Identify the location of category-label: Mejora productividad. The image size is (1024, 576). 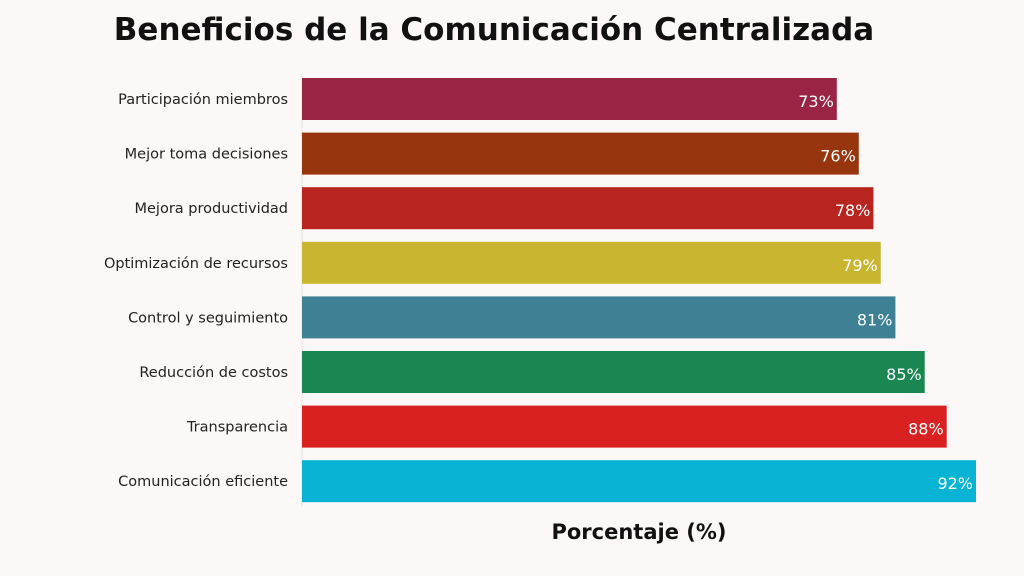
(212, 209).